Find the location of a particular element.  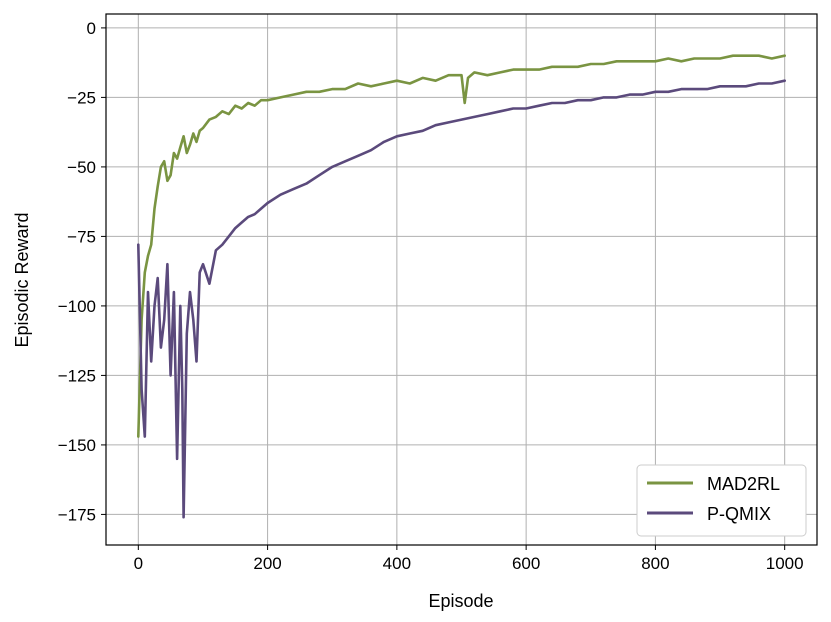

x-tick-label: 0 is located at coordinates (138, 563).